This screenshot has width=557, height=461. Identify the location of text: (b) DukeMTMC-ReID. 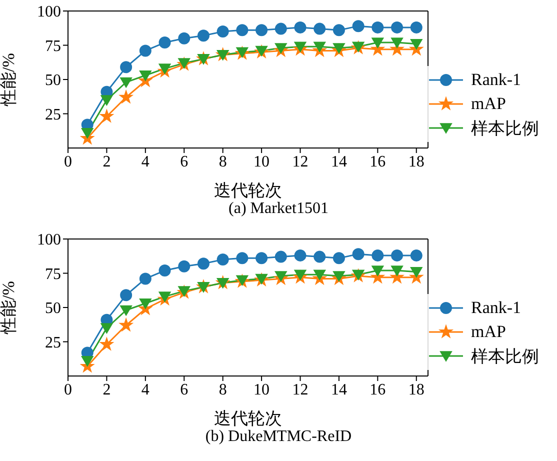
(278, 437).